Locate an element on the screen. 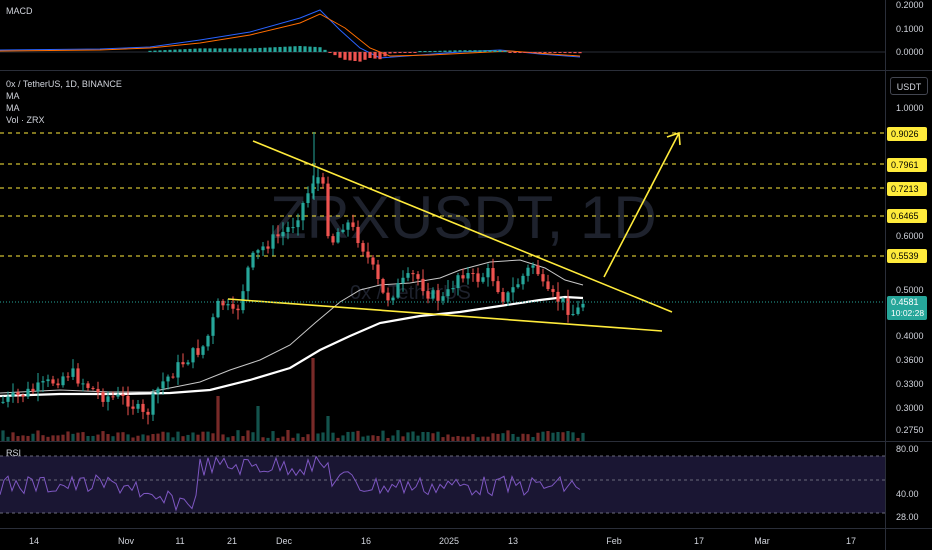 The image size is (932, 550). level-tag: 0.9026 is located at coordinates (907, 134).